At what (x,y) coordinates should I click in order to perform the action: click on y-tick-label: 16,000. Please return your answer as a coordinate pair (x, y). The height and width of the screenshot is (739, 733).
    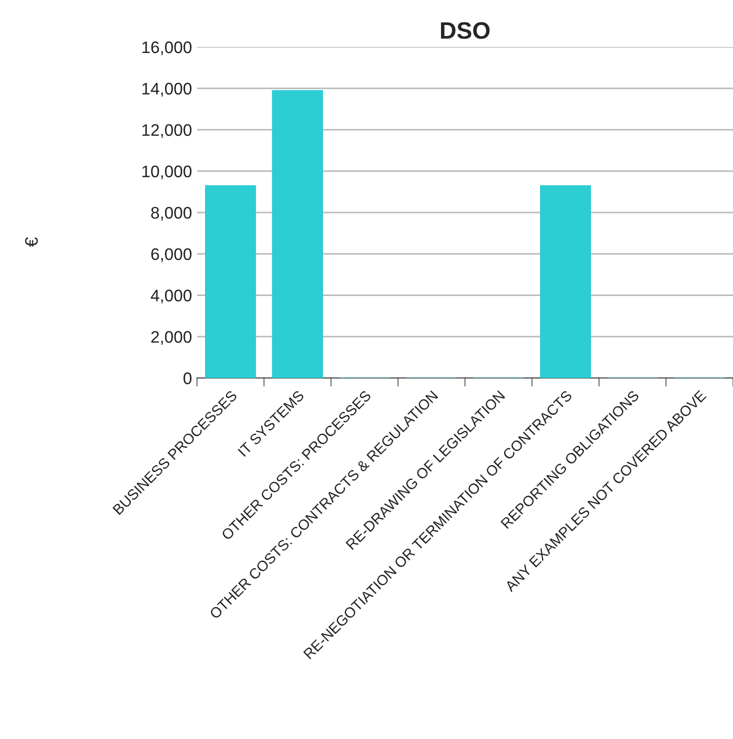
    Looking at the image, I should click on (167, 48).